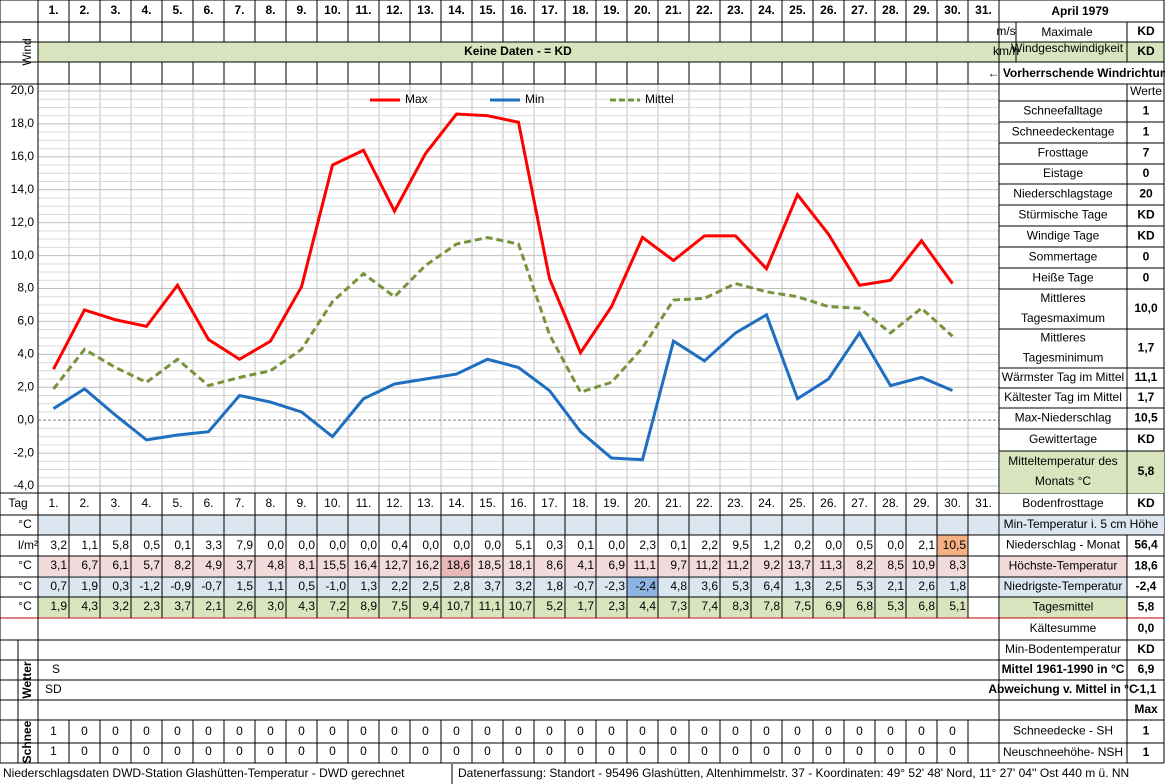  I want to click on day-label: 8., so click(270, 503).